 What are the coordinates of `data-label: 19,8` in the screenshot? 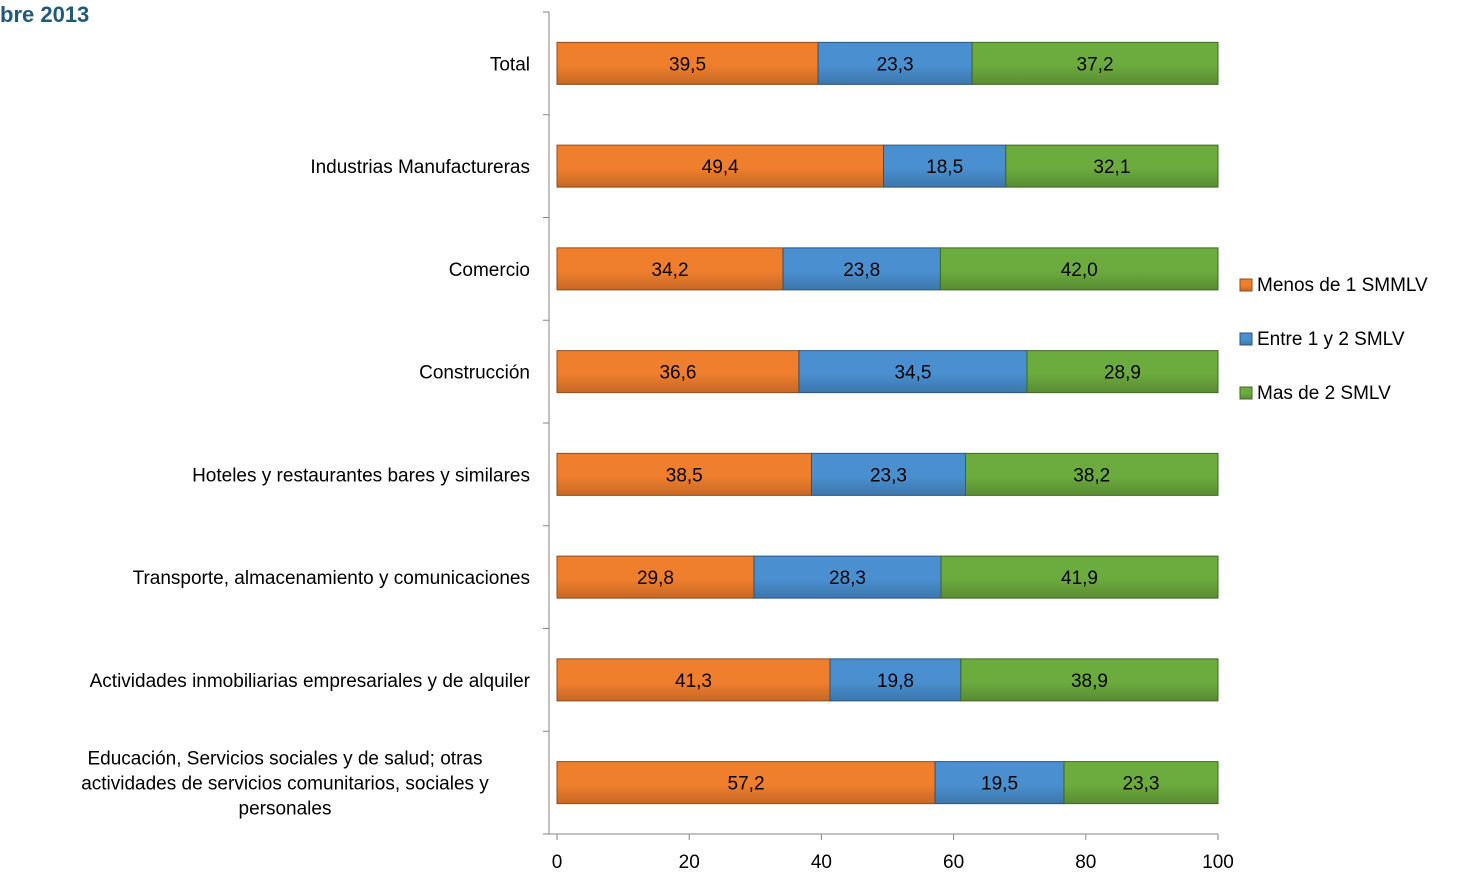 It's located at (895, 681).